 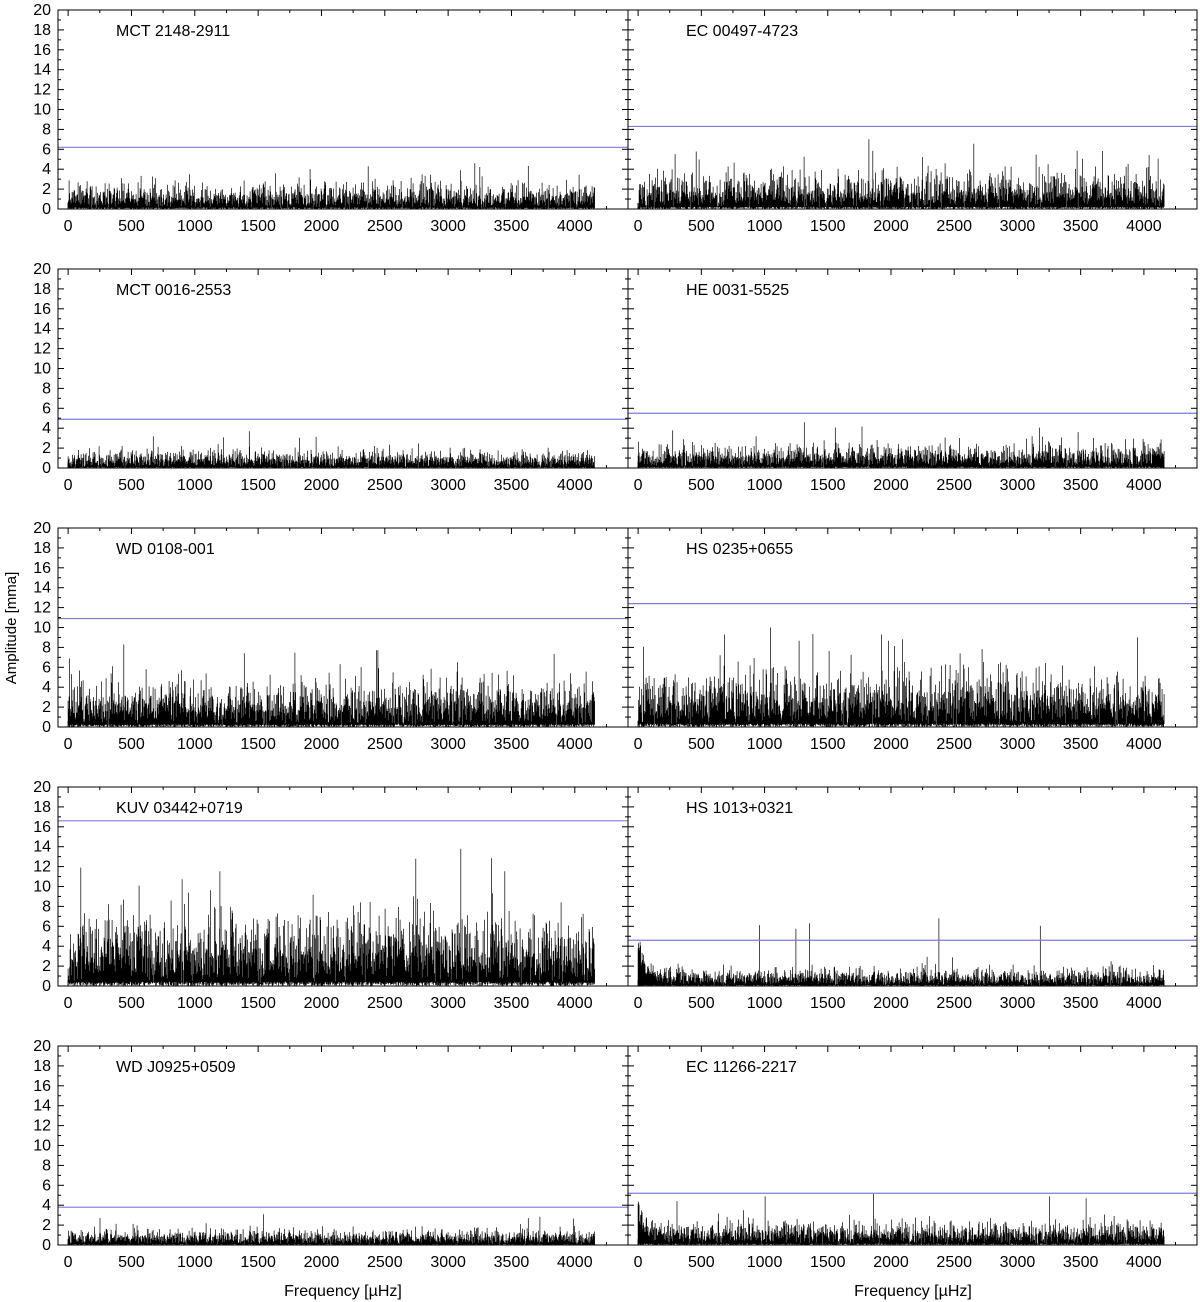 I want to click on y-tick-label: 0, so click(x=46, y=986).